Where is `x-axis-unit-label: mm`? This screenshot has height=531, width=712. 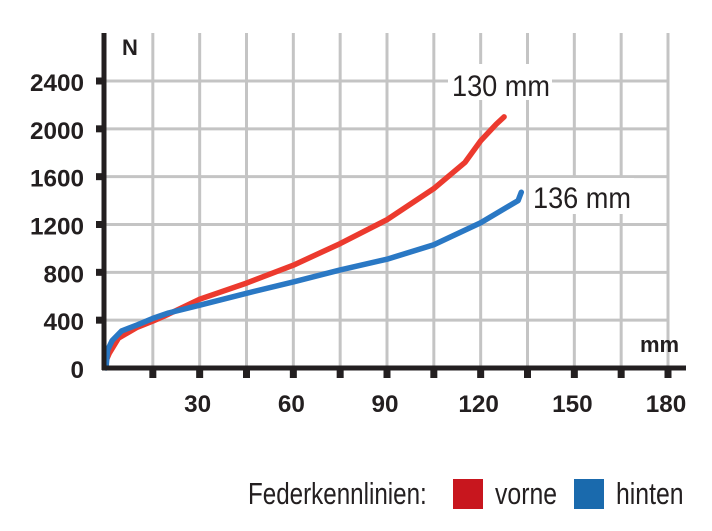
x-axis-unit-label: mm is located at coordinates (659, 344).